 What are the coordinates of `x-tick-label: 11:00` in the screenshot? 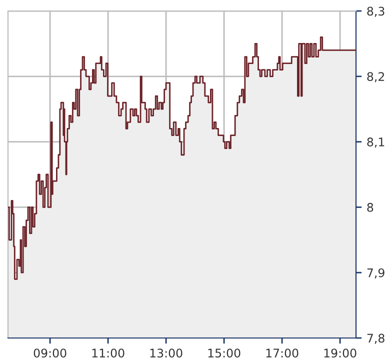 It's located at (108, 353).